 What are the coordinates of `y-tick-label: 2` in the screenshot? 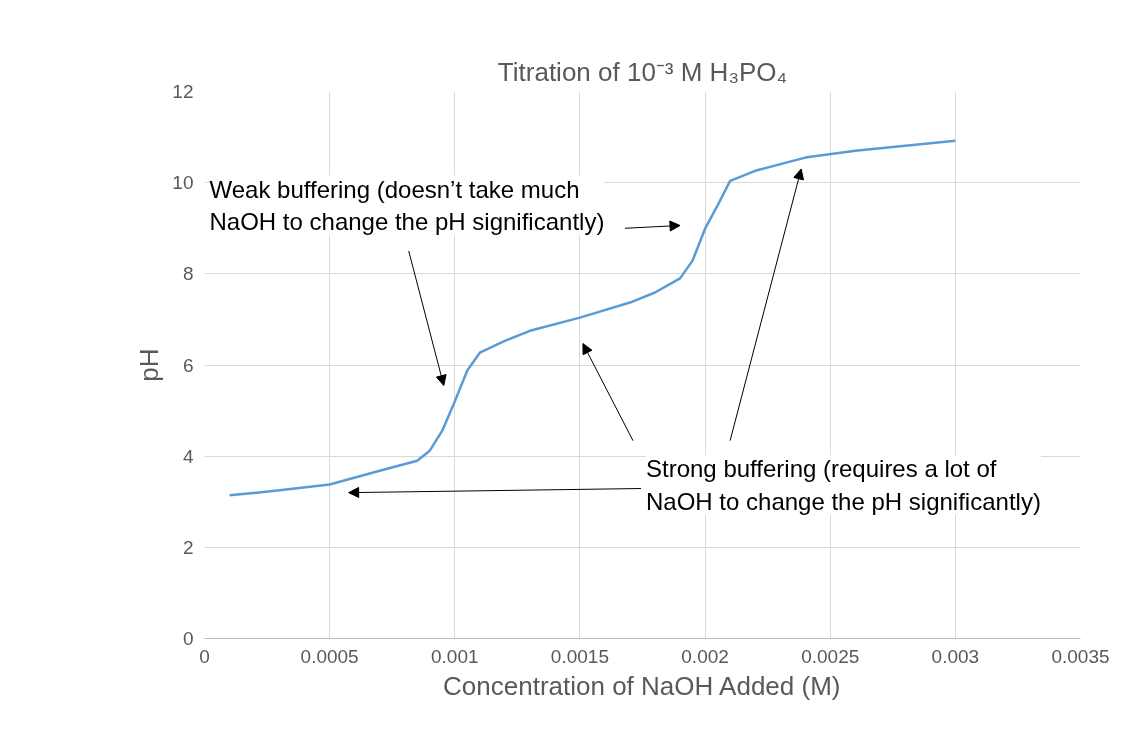 It's located at (188, 547).